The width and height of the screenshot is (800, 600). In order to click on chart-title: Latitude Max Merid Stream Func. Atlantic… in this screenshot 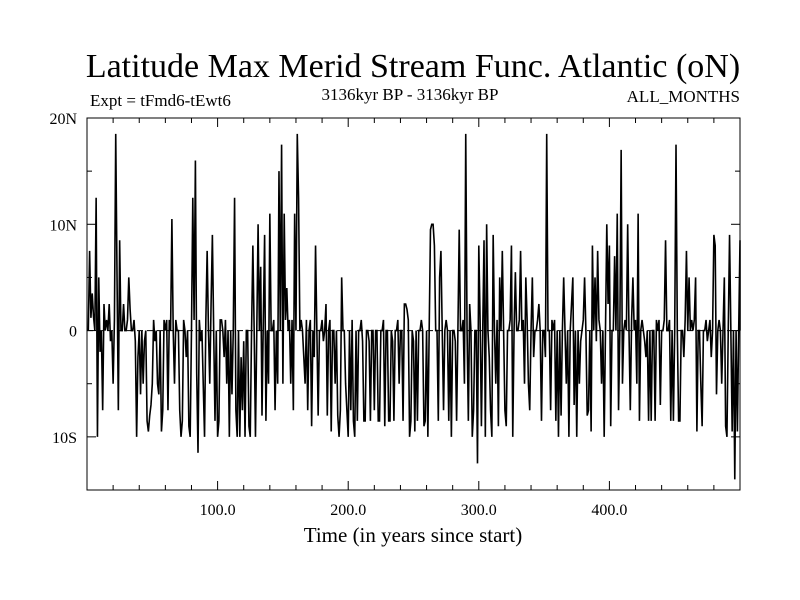, I will do `click(413, 66)`.